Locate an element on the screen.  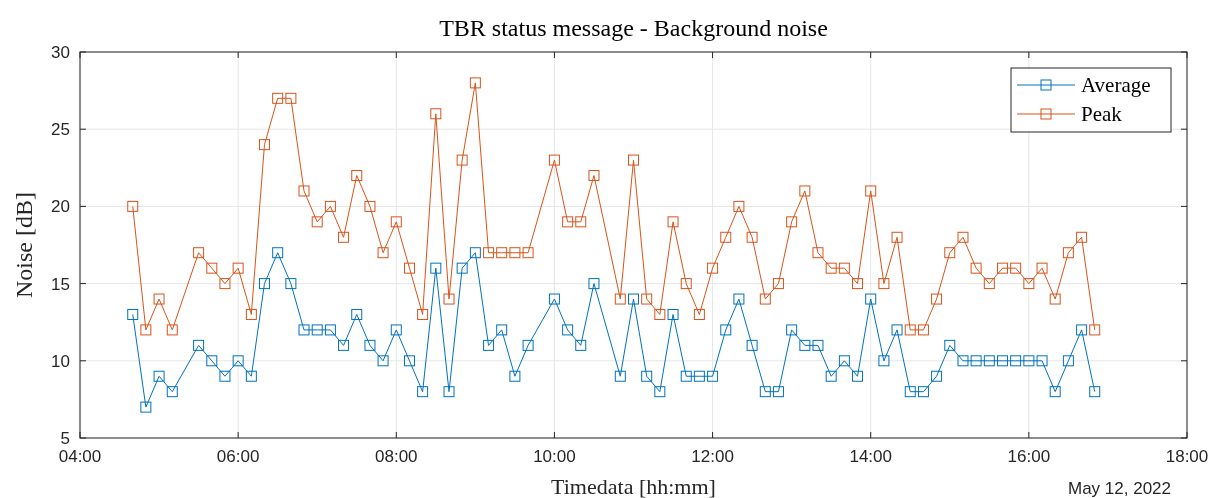
x-tick-label: 16:00 is located at coordinates (1029, 456).